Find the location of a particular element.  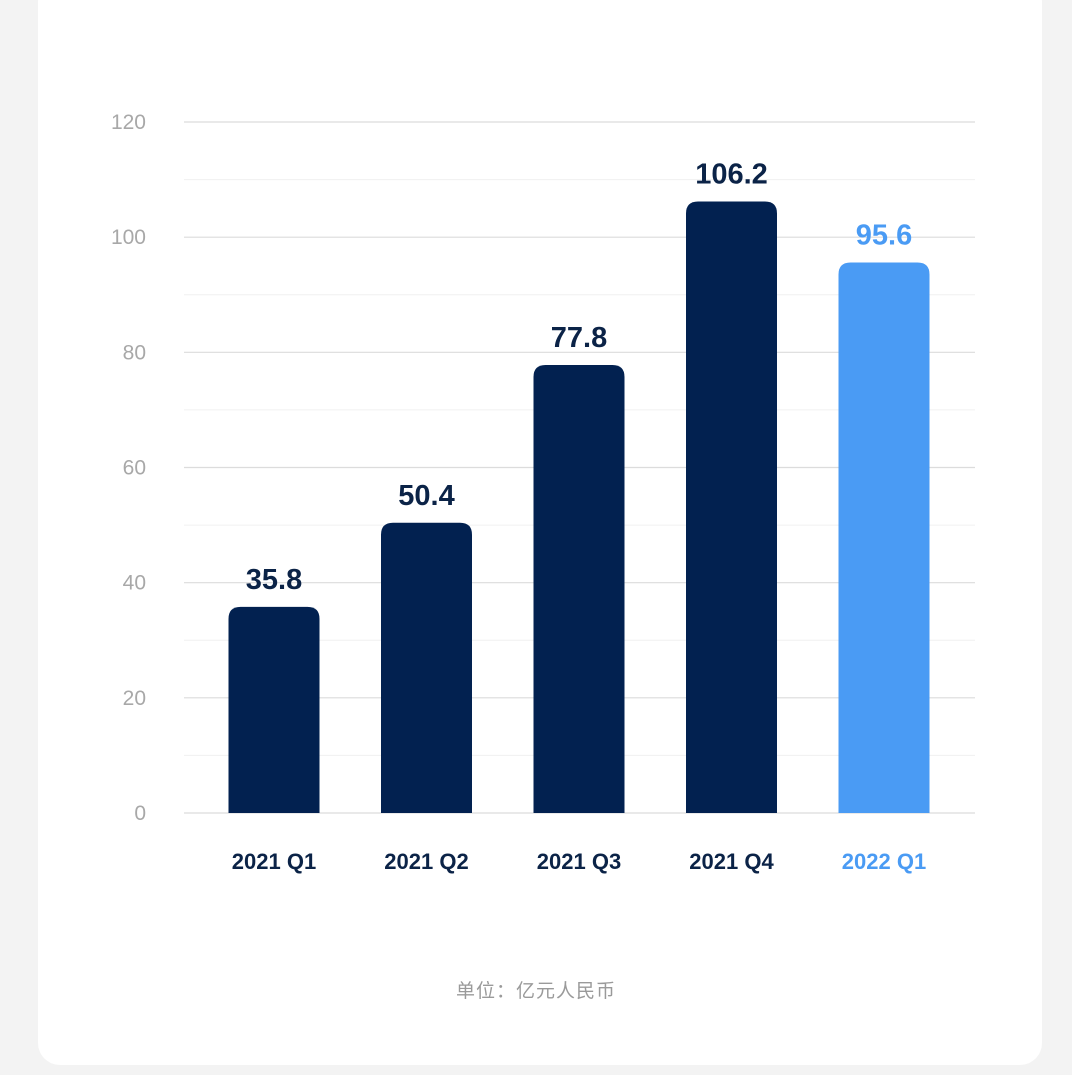

x-tick-label: 2021 Q4 is located at coordinates (731, 861).